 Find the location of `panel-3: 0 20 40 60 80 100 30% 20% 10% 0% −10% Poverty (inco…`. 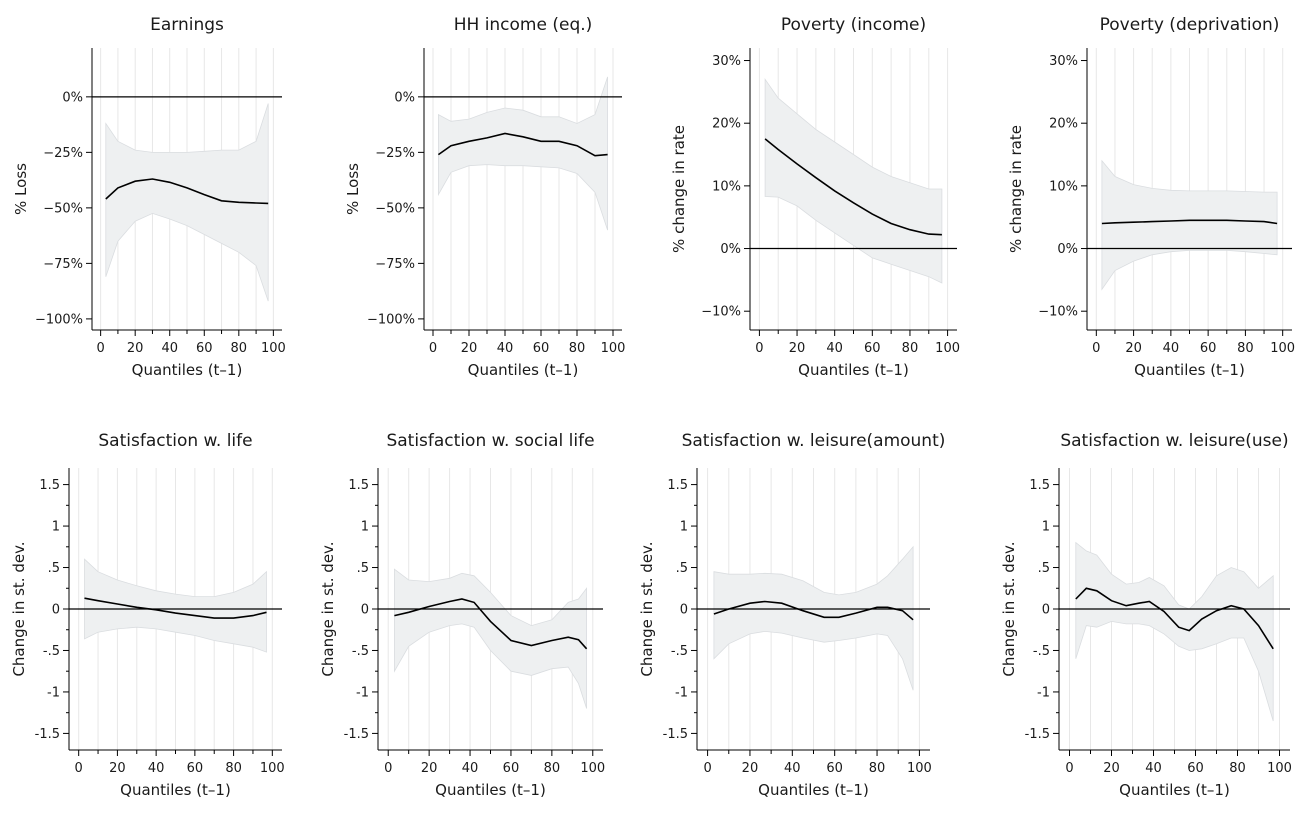

panel-3: 0 20 40 60 80 100 30% 20% 10% 0% −10% Poverty (inco… is located at coordinates (815, 197).